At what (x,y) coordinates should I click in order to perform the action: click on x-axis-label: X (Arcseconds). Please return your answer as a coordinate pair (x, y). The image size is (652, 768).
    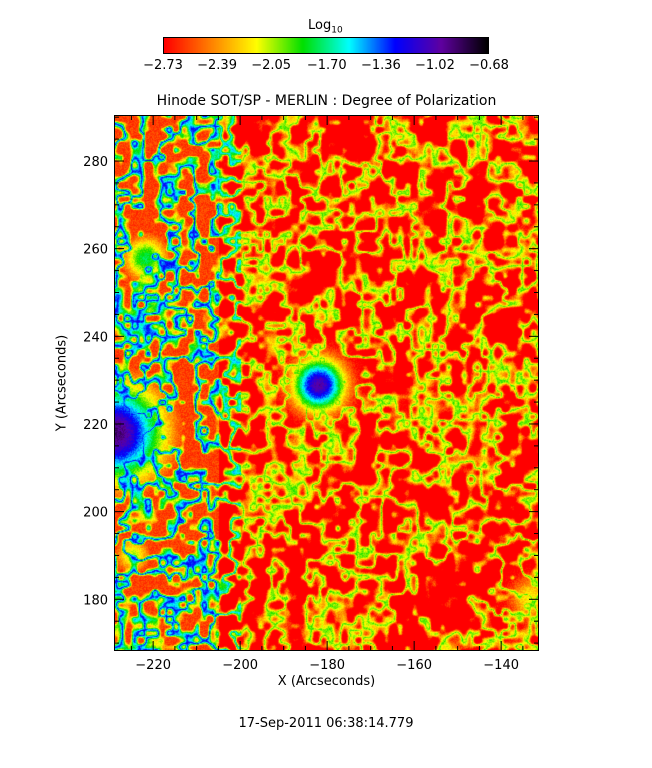
    Looking at the image, I should click on (326, 681).